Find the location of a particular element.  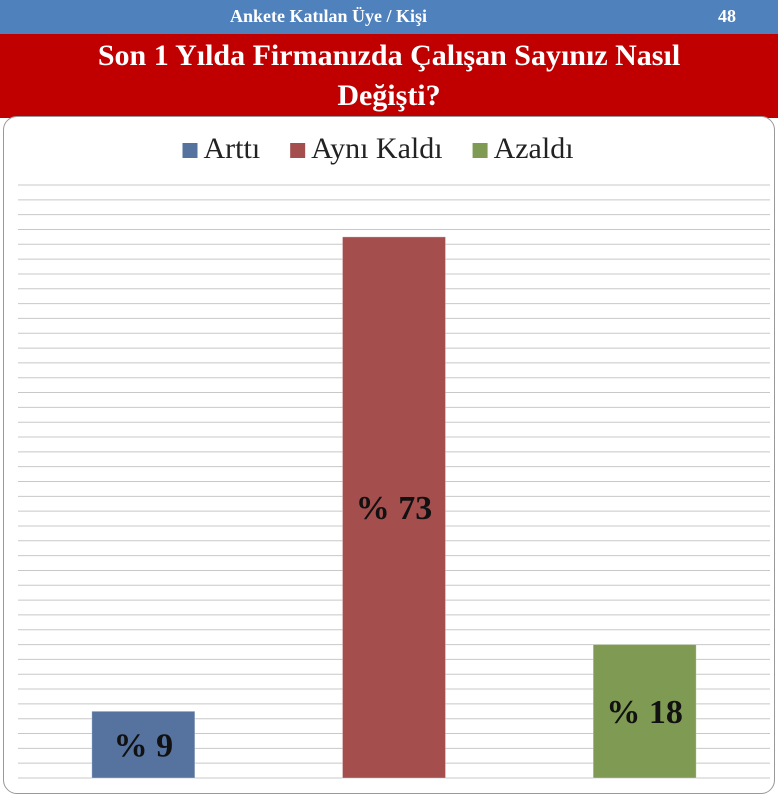

top-bar: Ankete Katılan Üye / Kişi 48 is located at coordinates (389, 17).